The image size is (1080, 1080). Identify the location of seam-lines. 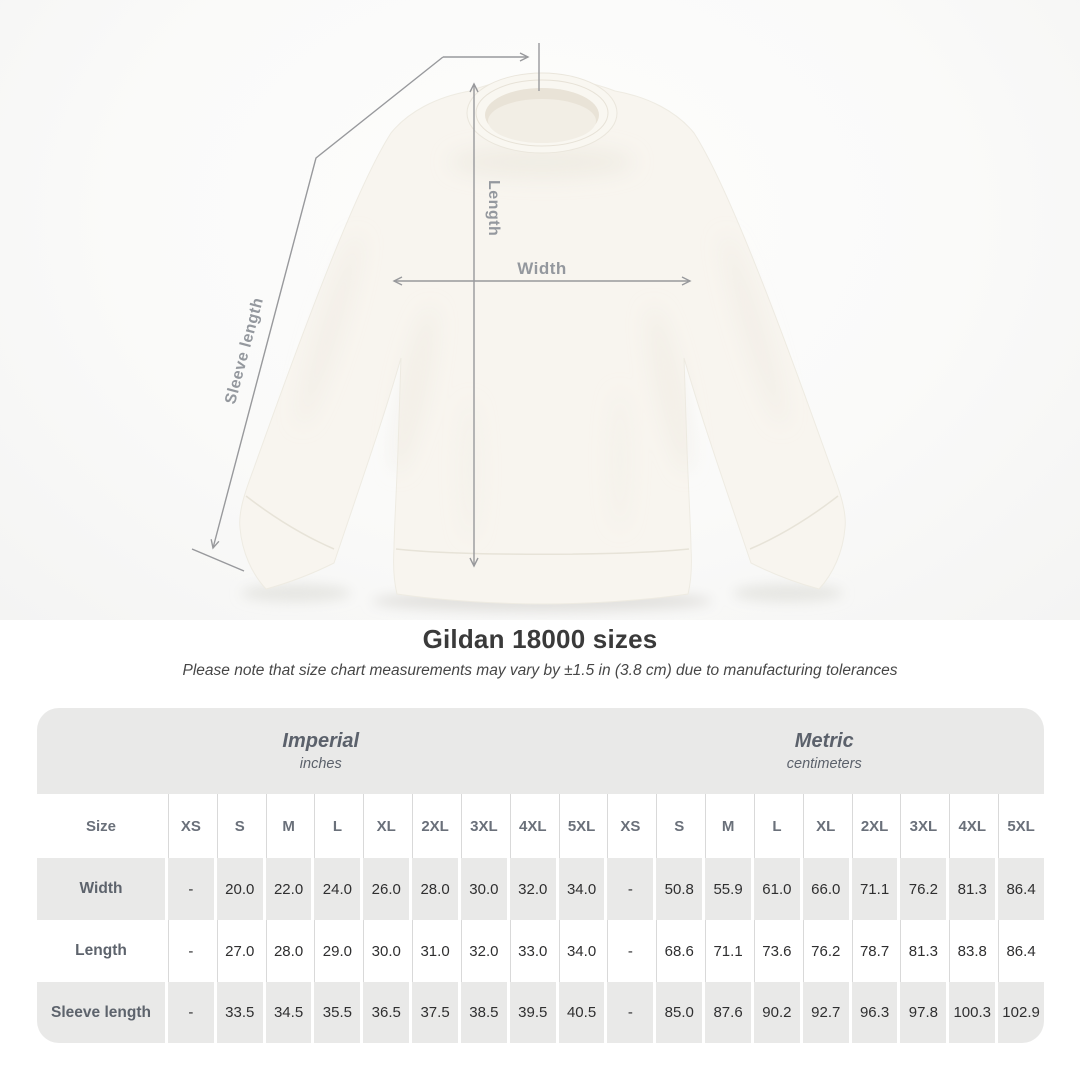
(542, 525).